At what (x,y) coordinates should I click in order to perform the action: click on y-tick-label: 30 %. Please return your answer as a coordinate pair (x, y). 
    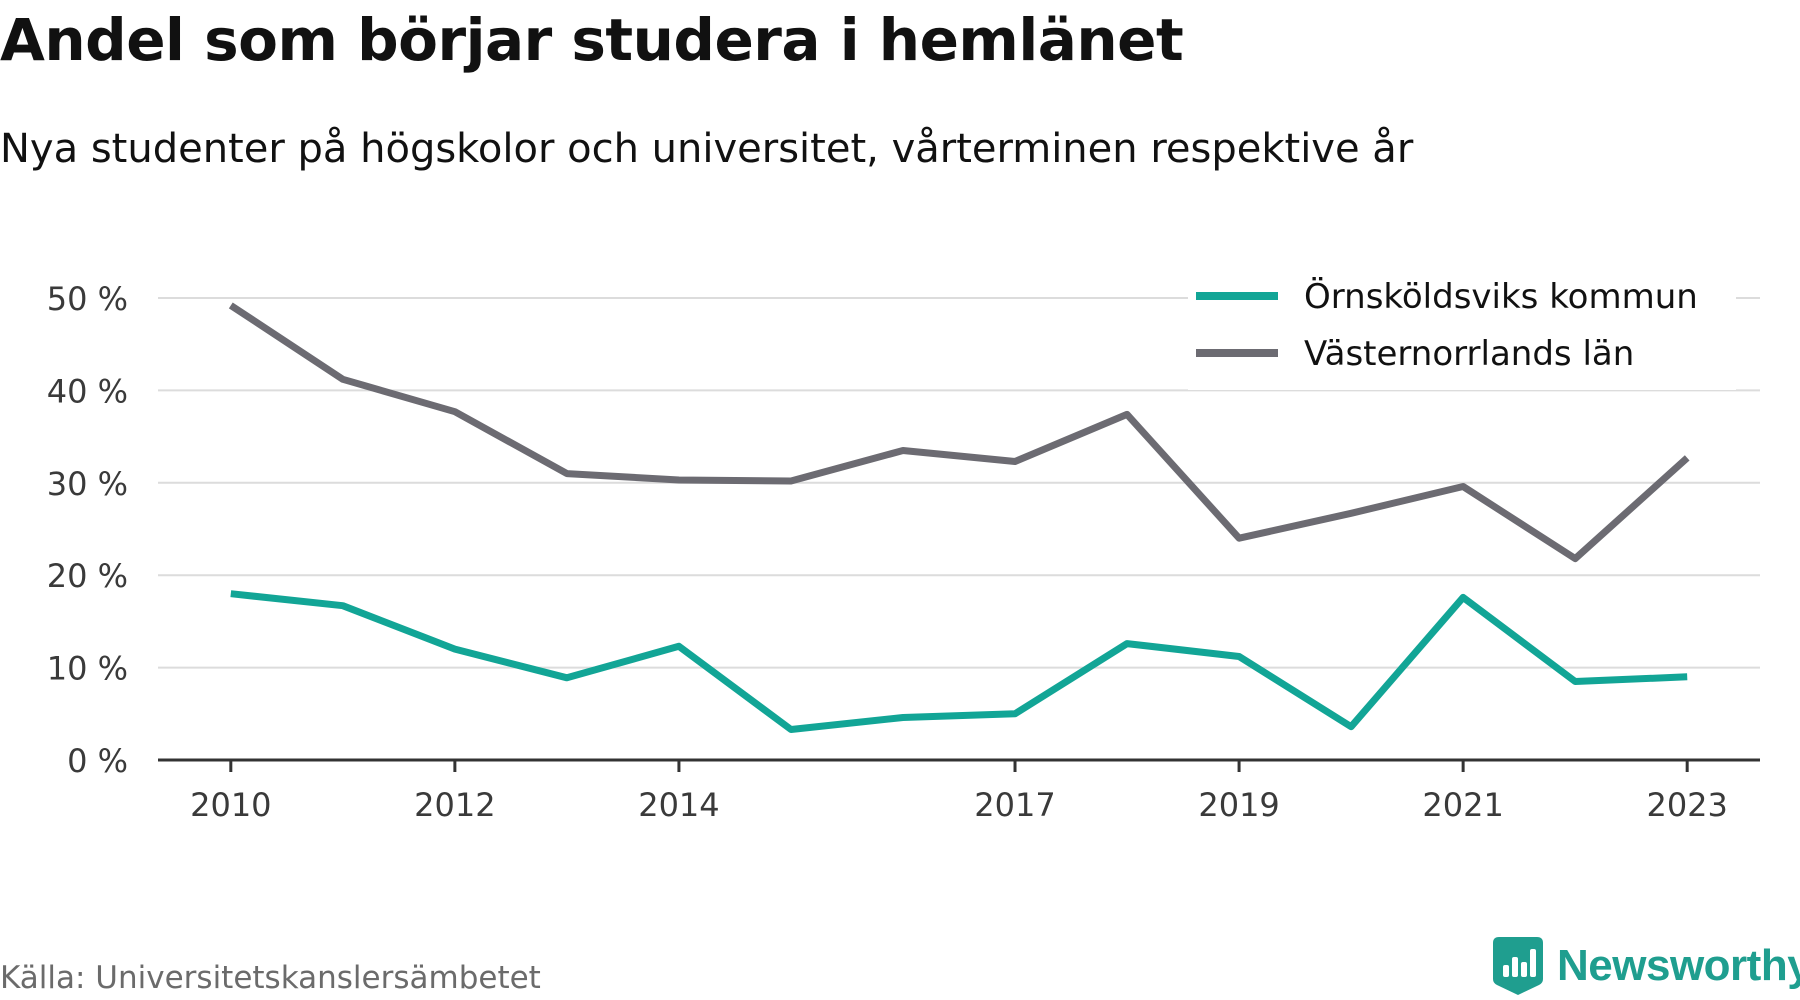
    Looking at the image, I should click on (87, 484).